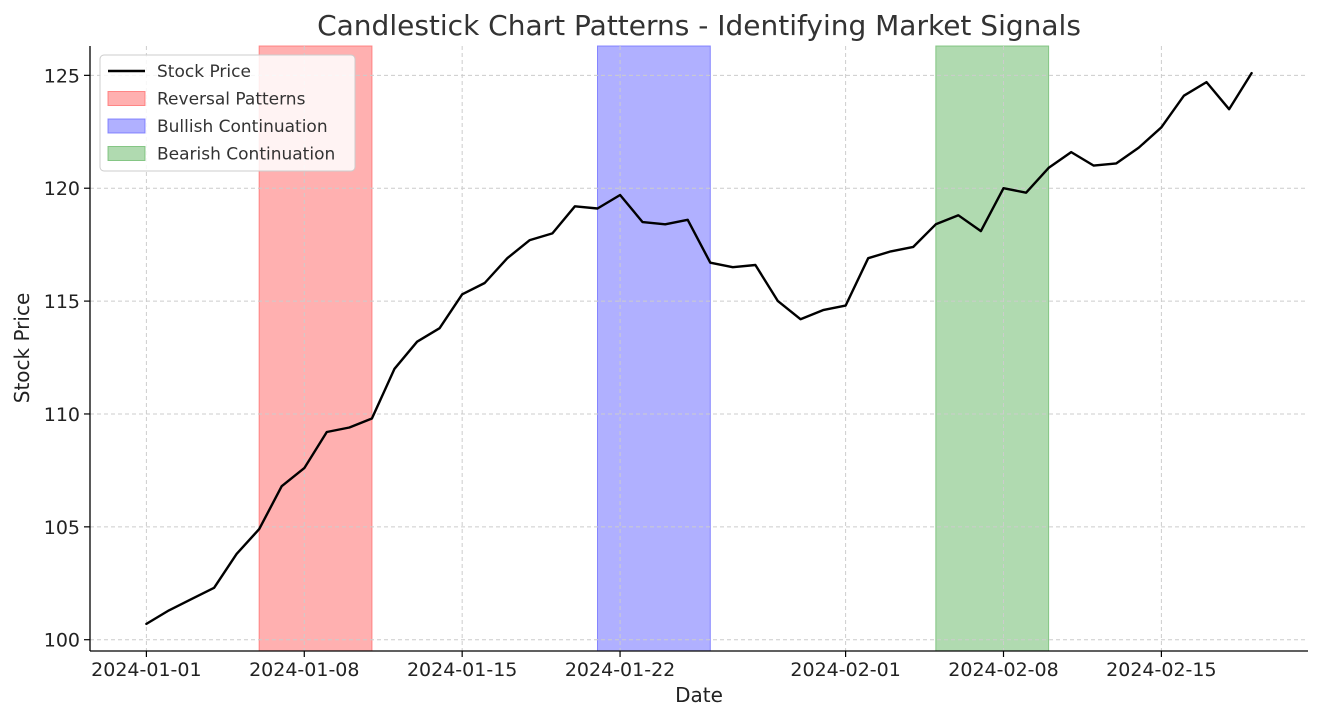 The image size is (1320, 721). Describe the element at coordinates (304, 670) in the screenshot. I see `x-tick-label: 2024-01-08` at that location.